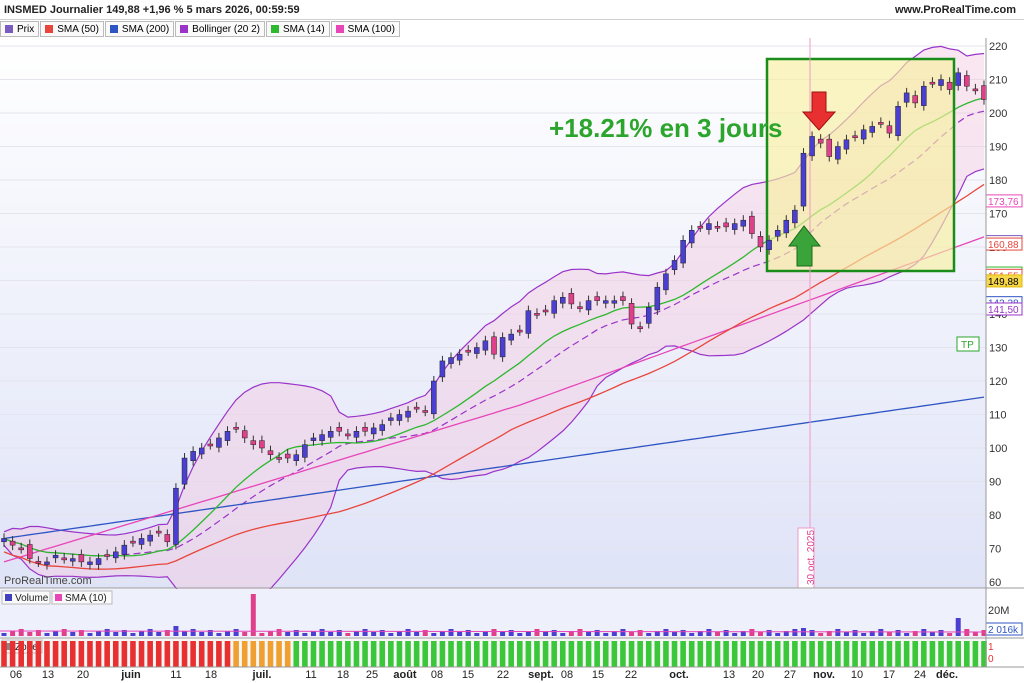  What do you see at coordinates (26, 29) in the screenshot?
I see `legend-label: Prix` at bounding box center [26, 29].